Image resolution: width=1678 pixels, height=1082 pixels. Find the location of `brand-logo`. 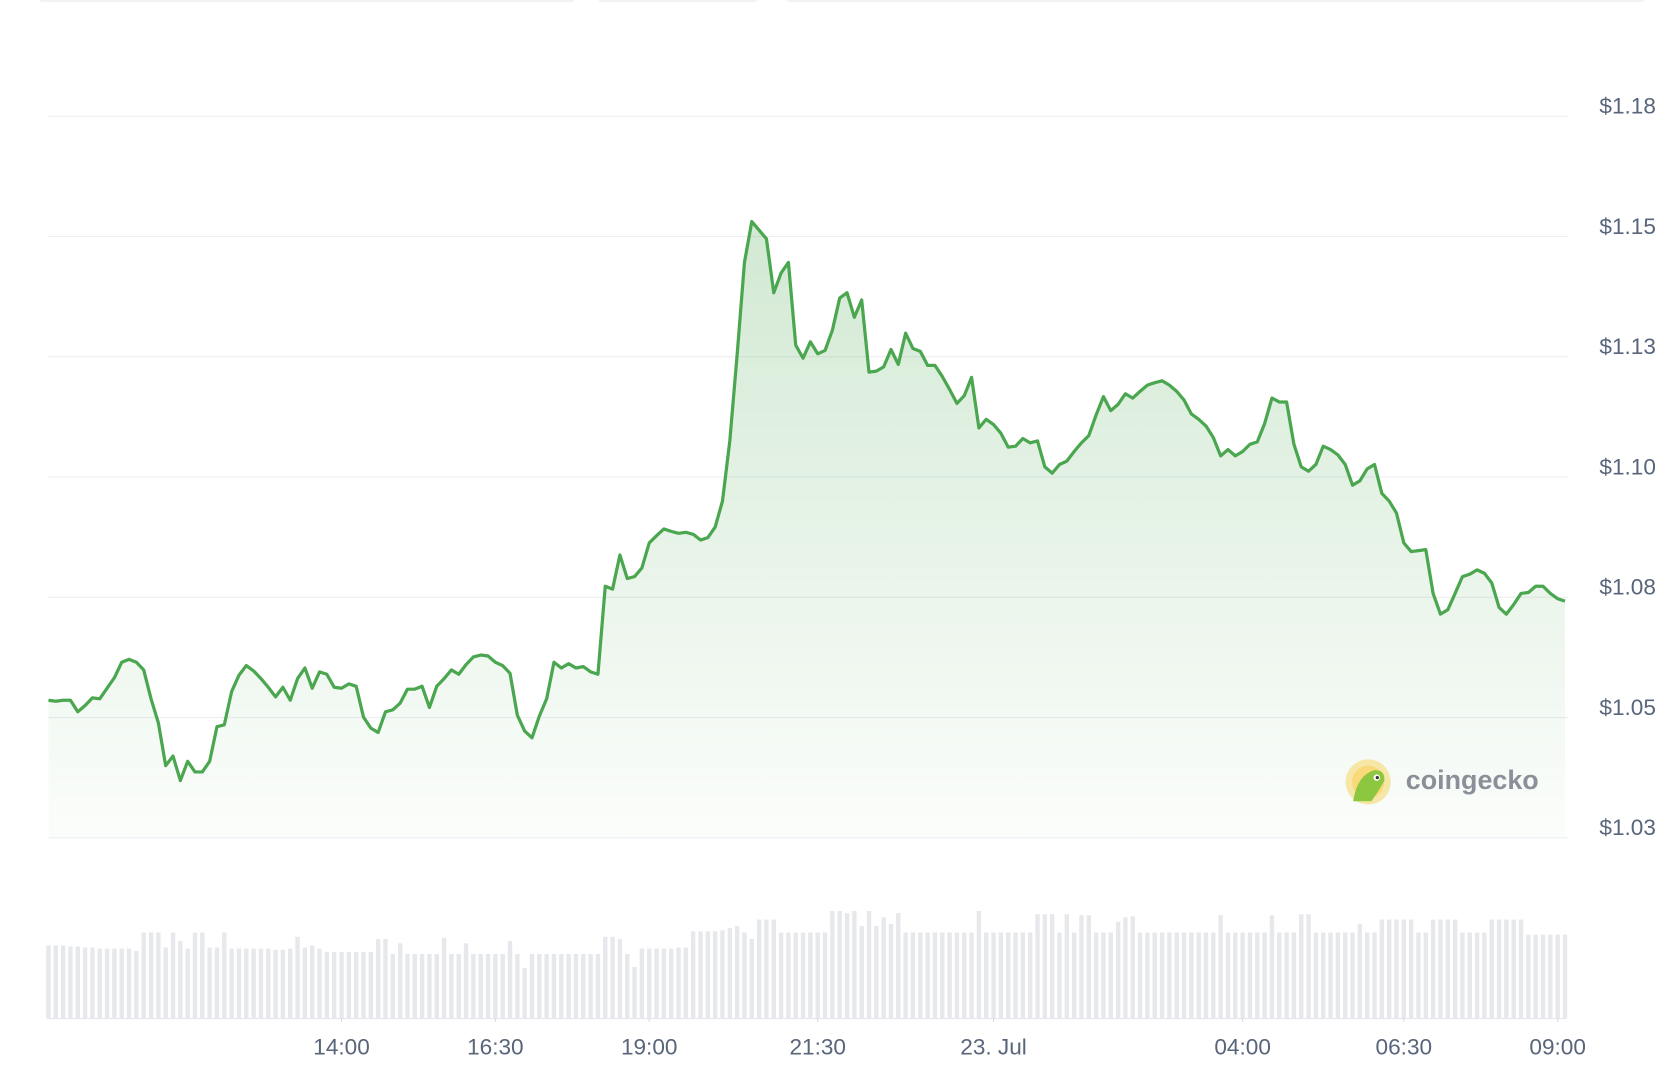

brand-logo is located at coordinates (1368, 782).